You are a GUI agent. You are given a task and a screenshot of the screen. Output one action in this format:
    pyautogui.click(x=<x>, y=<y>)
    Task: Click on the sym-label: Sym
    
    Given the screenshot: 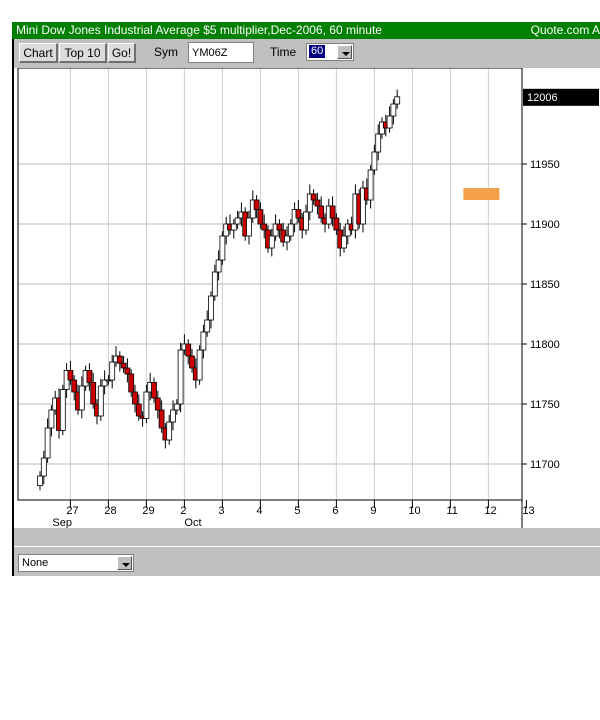 What is the action you would take?
    pyautogui.click(x=166, y=52)
    